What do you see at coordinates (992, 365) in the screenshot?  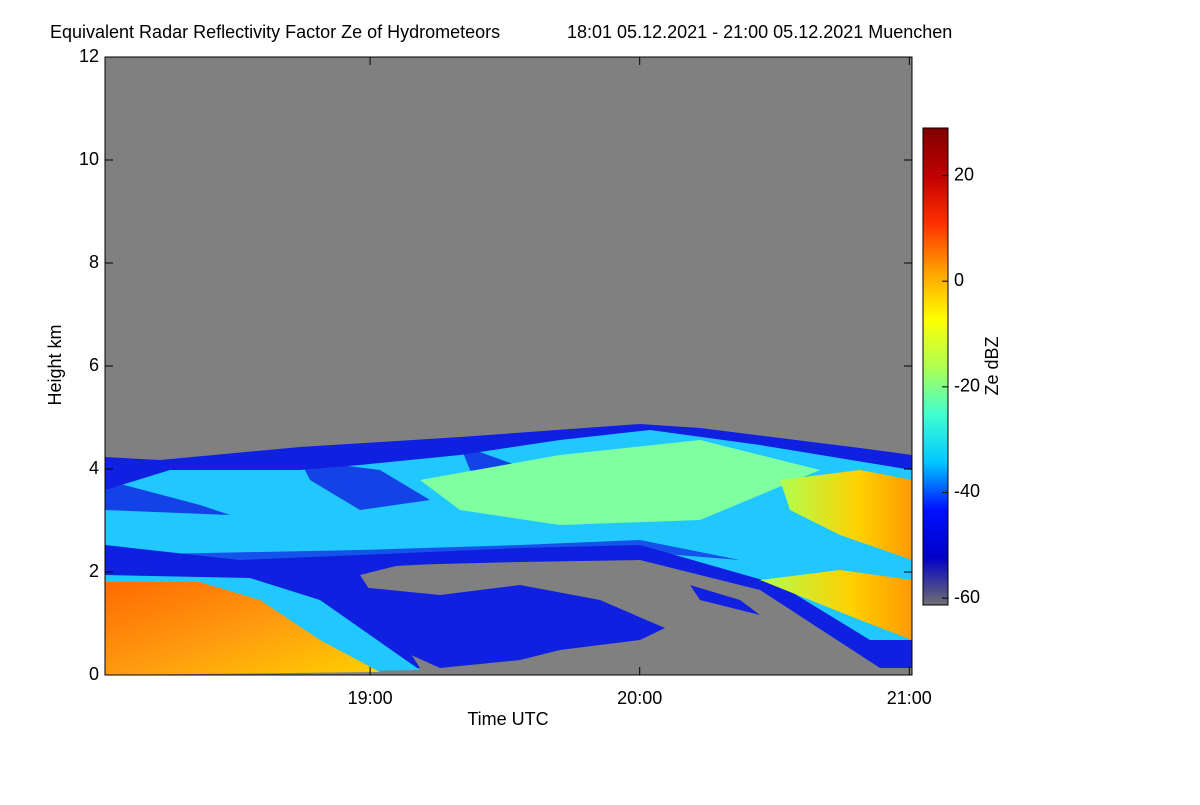 I see `colorbar-label: Ze dBZ` at bounding box center [992, 365].